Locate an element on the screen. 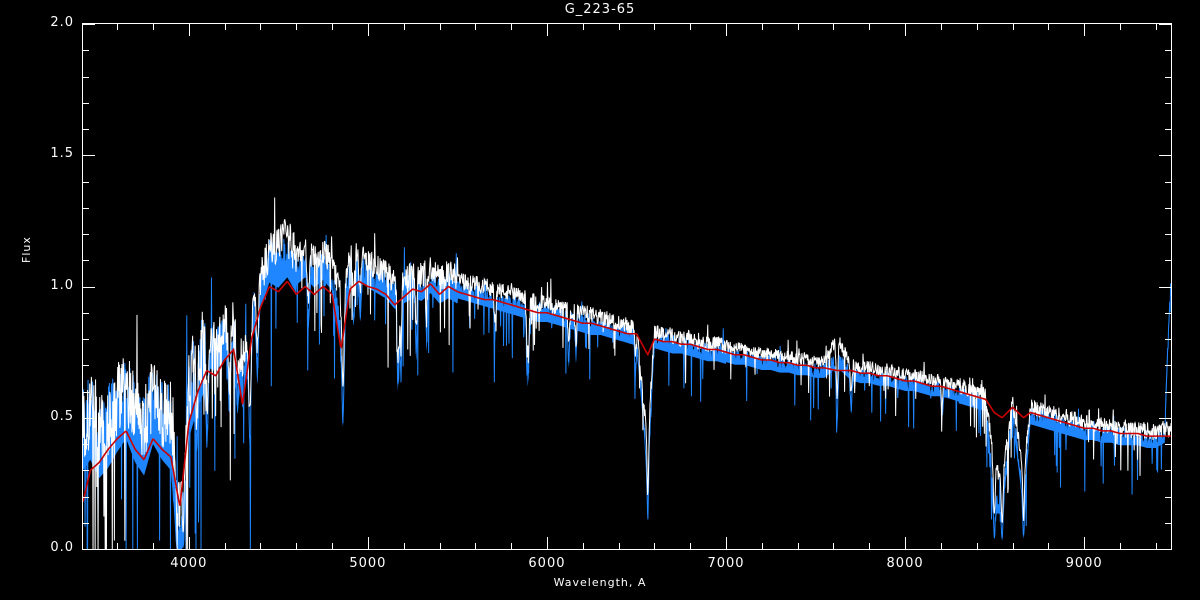 The image size is (1200, 600). y-tick-label: 1.5 is located at coordinates (62, 154).